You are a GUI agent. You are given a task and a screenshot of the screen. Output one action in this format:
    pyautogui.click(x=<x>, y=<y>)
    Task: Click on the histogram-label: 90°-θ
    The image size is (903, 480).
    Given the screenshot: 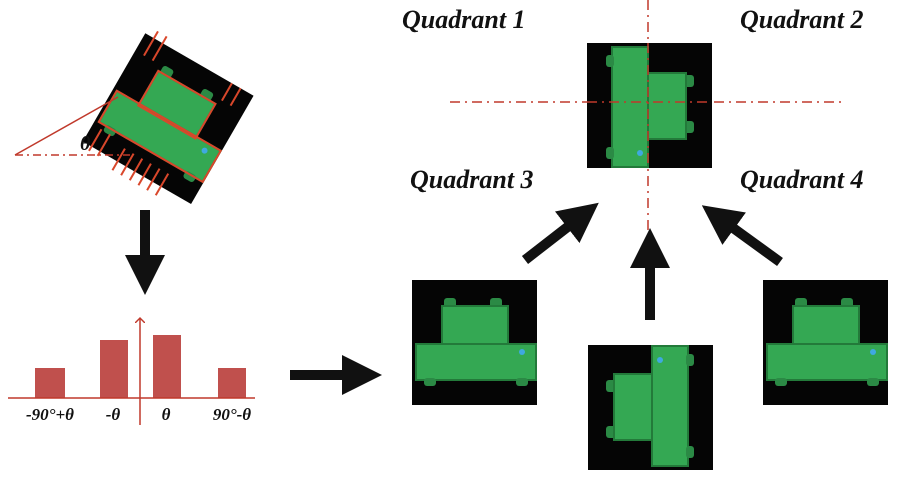 What is the action you would take?
    pyautogui.click(x=232, y=414)
    